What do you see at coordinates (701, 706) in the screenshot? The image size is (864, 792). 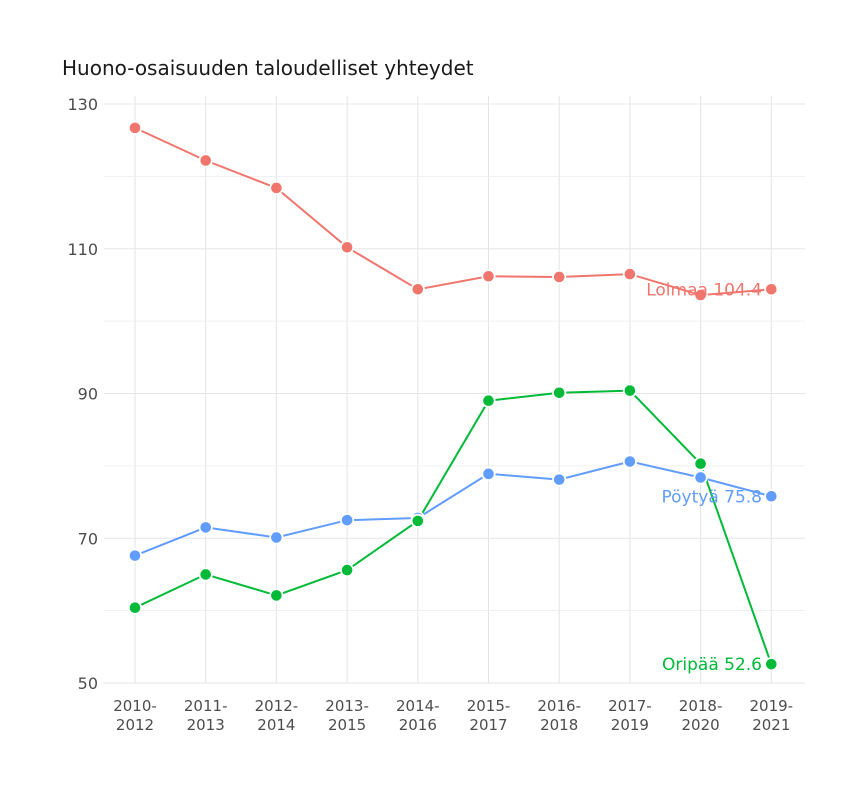 I see `x-tick-label-line: 2018-` at bounding box center [701, 706].